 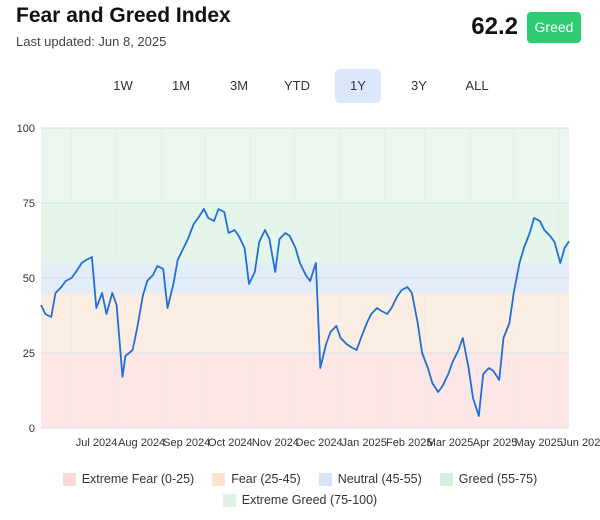 What do you see at coordinates (554, 27) in the screenshot?
I see `sentiment-badge: Greed` at bounding box center [554, 27].